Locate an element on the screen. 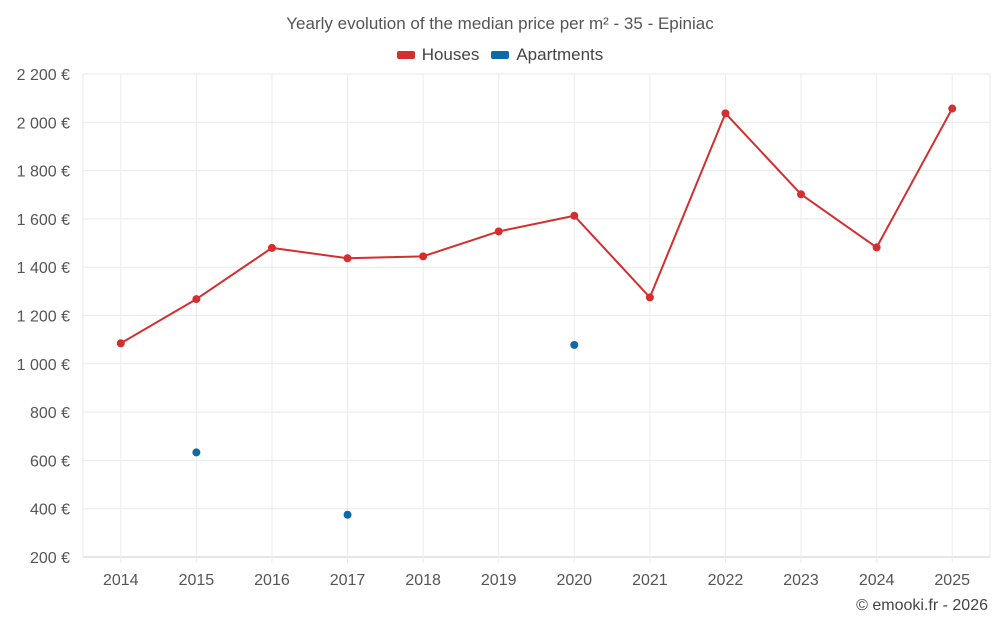 This screenshot has width=1000, height=625. x-tick-label: 2018 is located at coordinates (423, 580).